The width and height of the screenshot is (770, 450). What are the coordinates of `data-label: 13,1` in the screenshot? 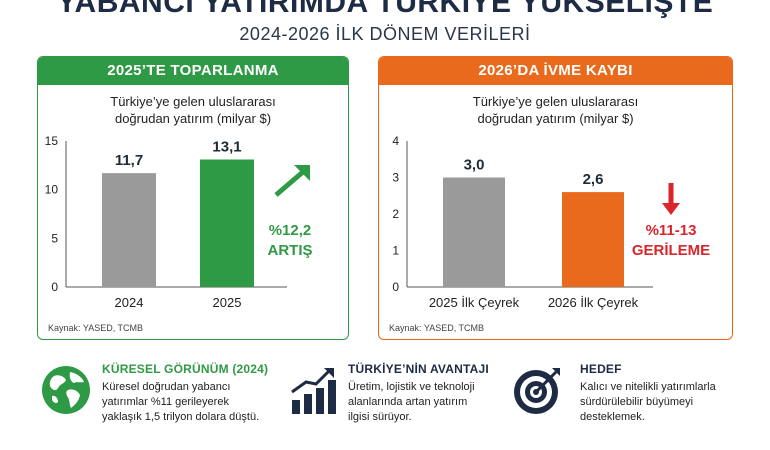 It's located at (226, 146).